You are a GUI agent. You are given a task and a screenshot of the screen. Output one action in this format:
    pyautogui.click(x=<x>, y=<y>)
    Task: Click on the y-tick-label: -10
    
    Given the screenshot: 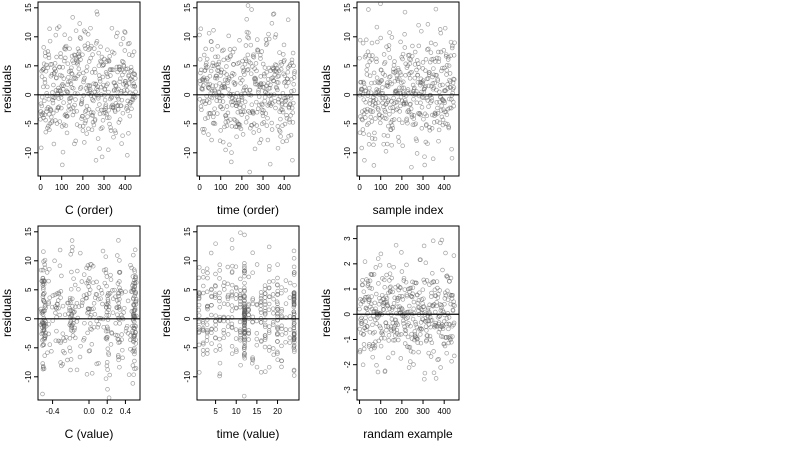 What is the action you would take?
    pyautogui.click(x=347, y=152)
    